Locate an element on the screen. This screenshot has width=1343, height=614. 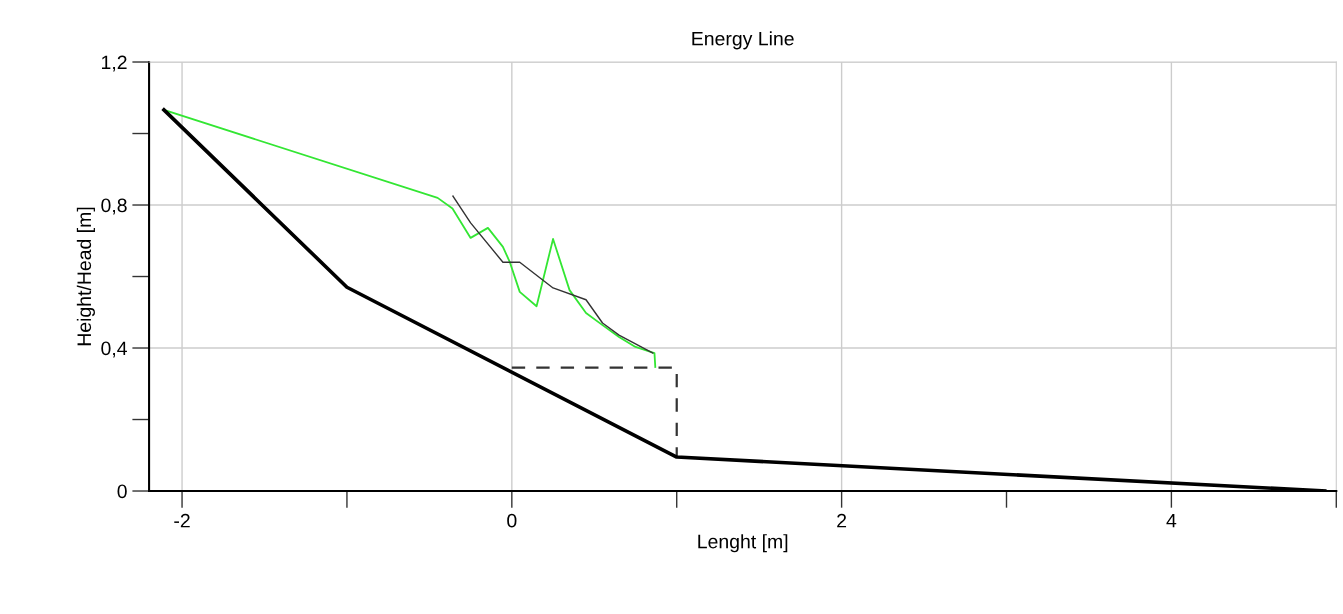
x-axis-title: Lenght [m] is located at coordinates (743, 543).